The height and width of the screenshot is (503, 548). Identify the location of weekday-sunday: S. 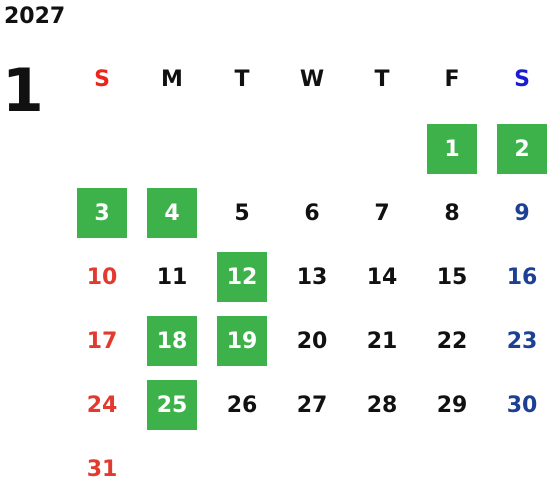
(102, 79).